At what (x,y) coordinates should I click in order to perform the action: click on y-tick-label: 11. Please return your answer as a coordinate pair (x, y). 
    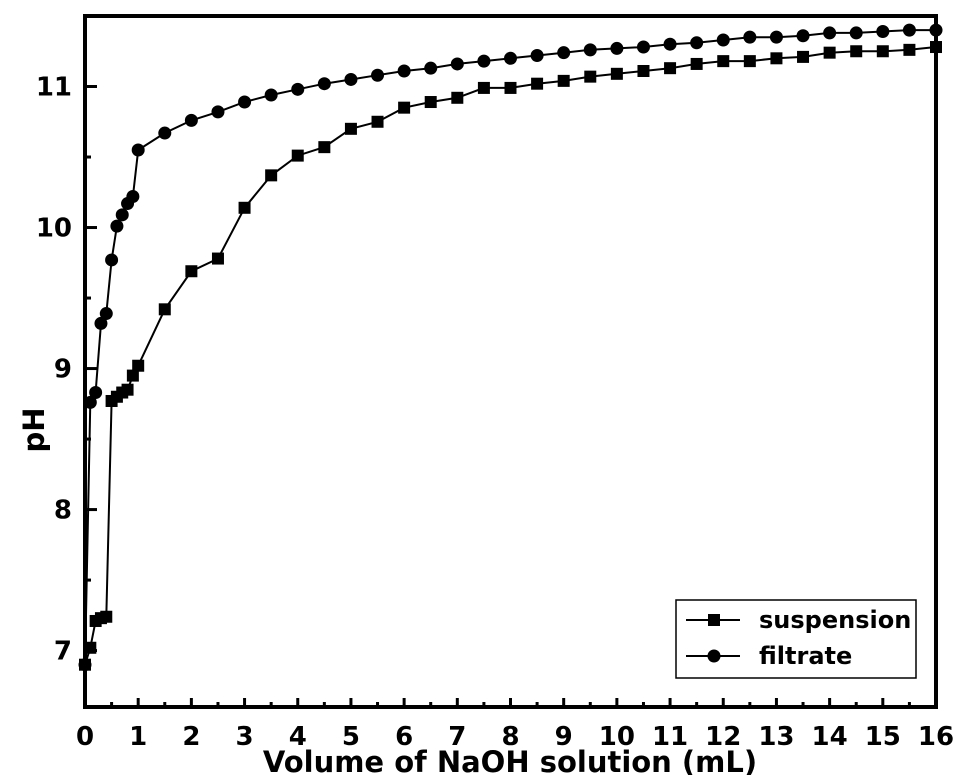
    Looking at the image, I should click on (54, 88).